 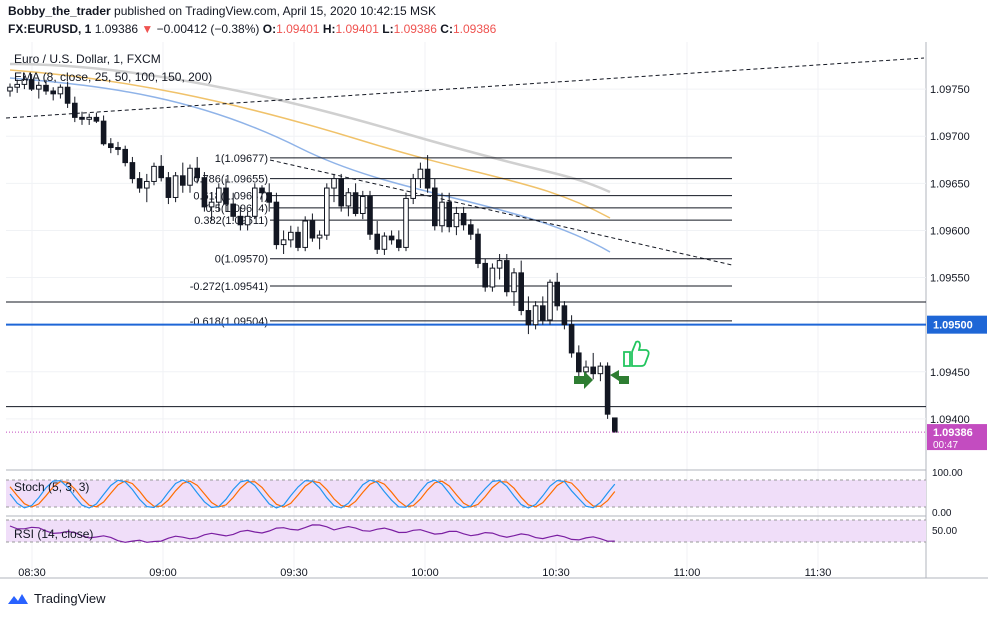 What do you see at coordinates (298, 29) in the screenshot?
I see `open-value: 1.09401` at bounding box center [298, 29].